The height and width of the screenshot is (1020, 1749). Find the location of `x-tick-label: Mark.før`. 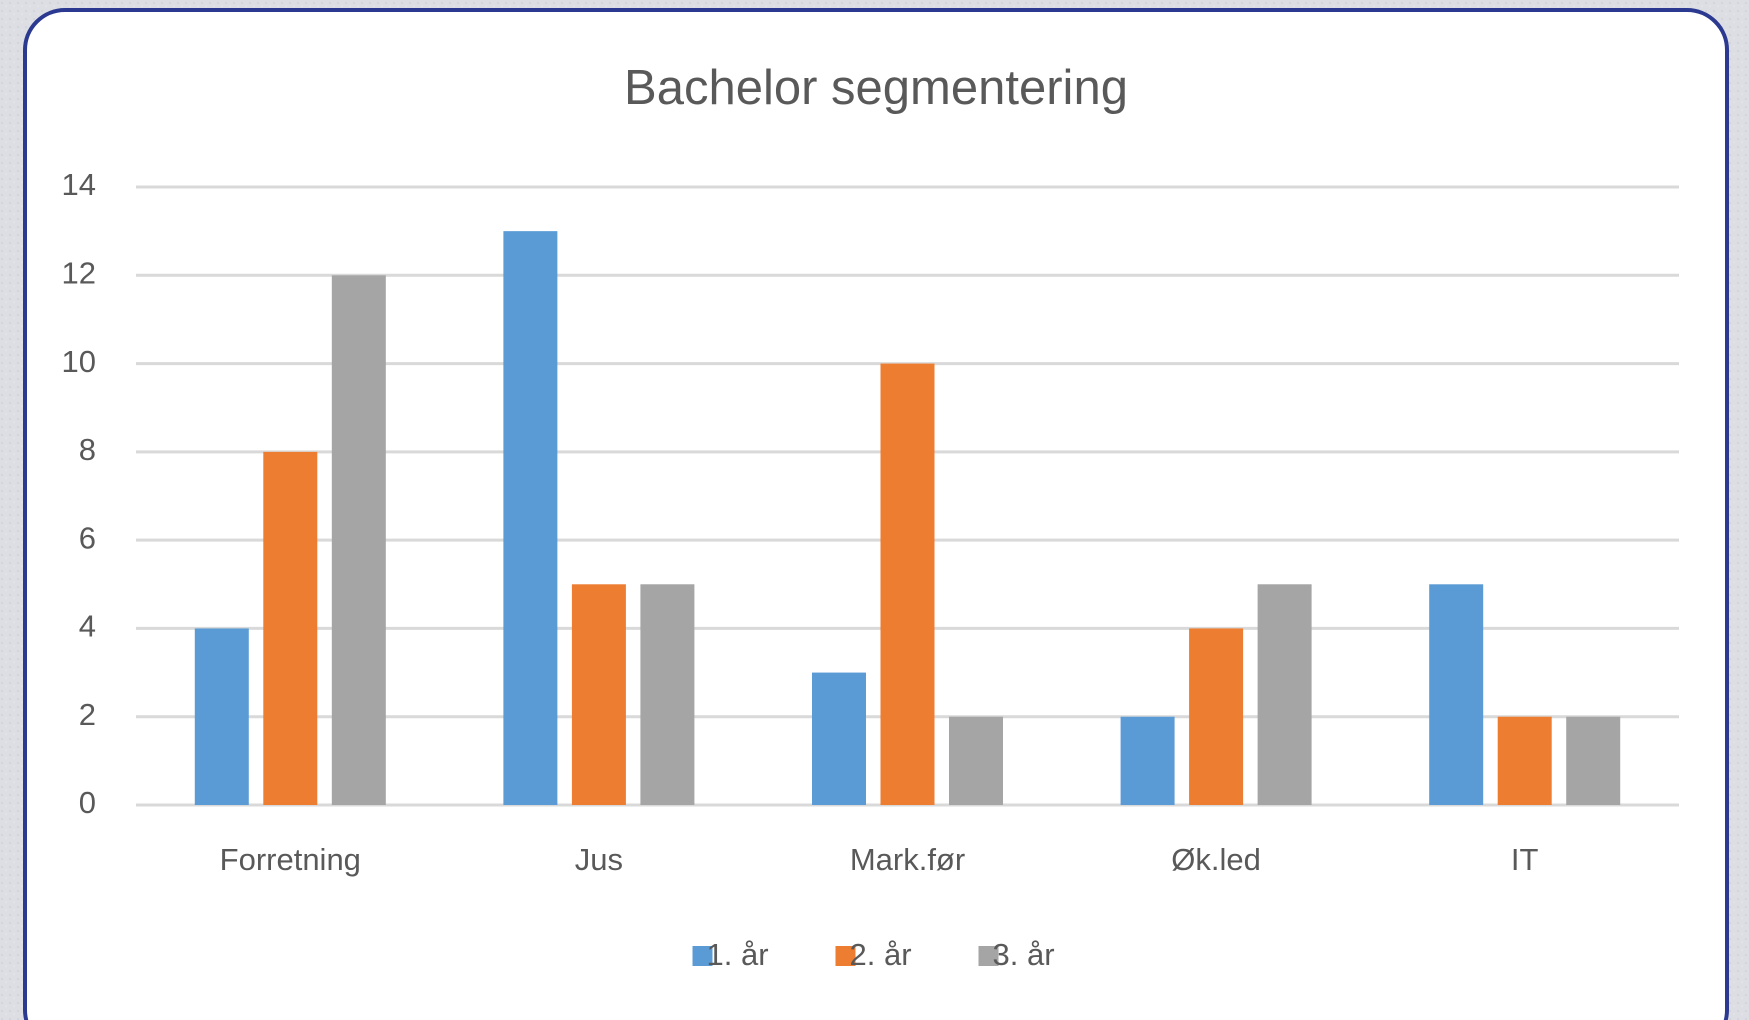

x-tick-label: Mark.før is located at coordinates (907, 859).